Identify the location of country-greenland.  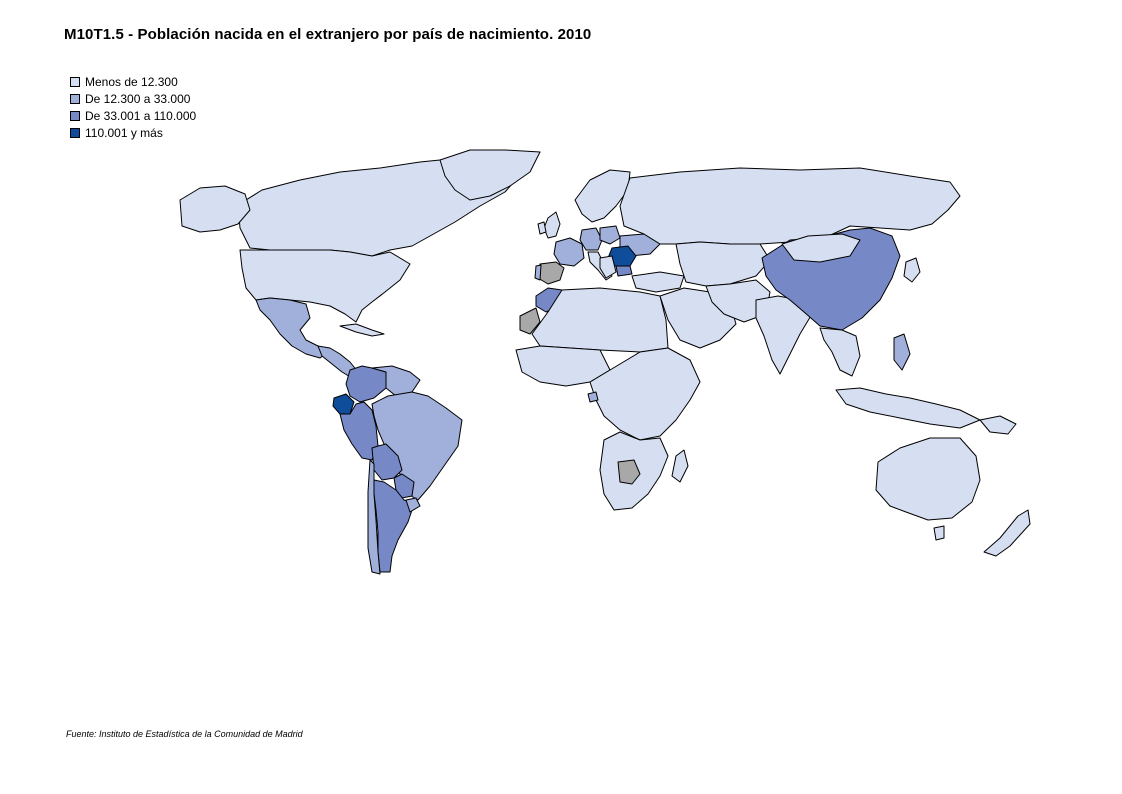
(490, 175).